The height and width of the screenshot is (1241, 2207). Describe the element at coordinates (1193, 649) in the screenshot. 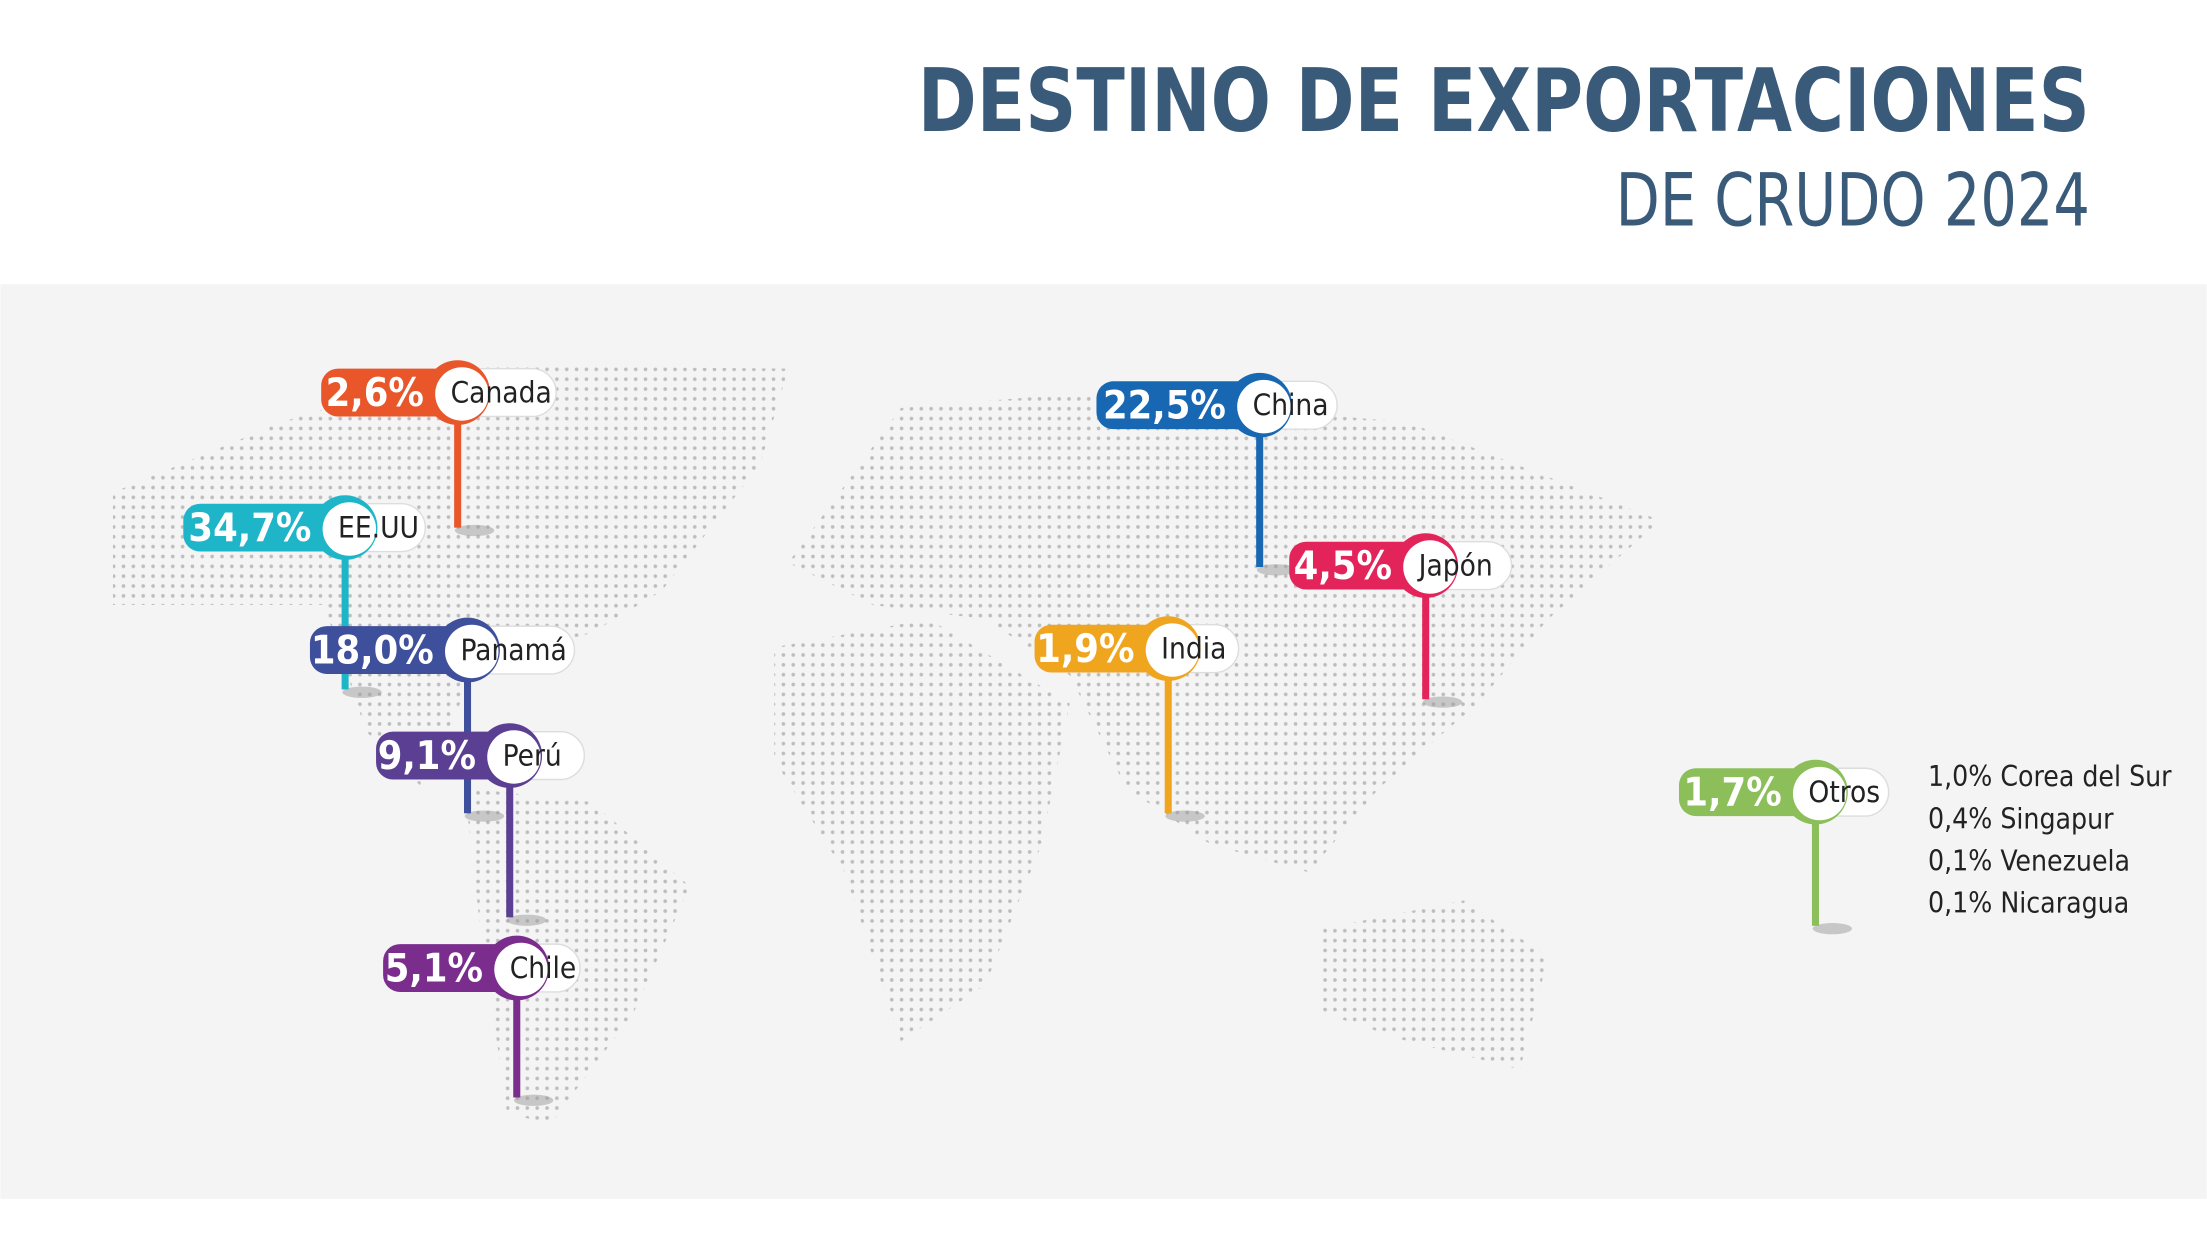

I see `pin-label: India` at that location.